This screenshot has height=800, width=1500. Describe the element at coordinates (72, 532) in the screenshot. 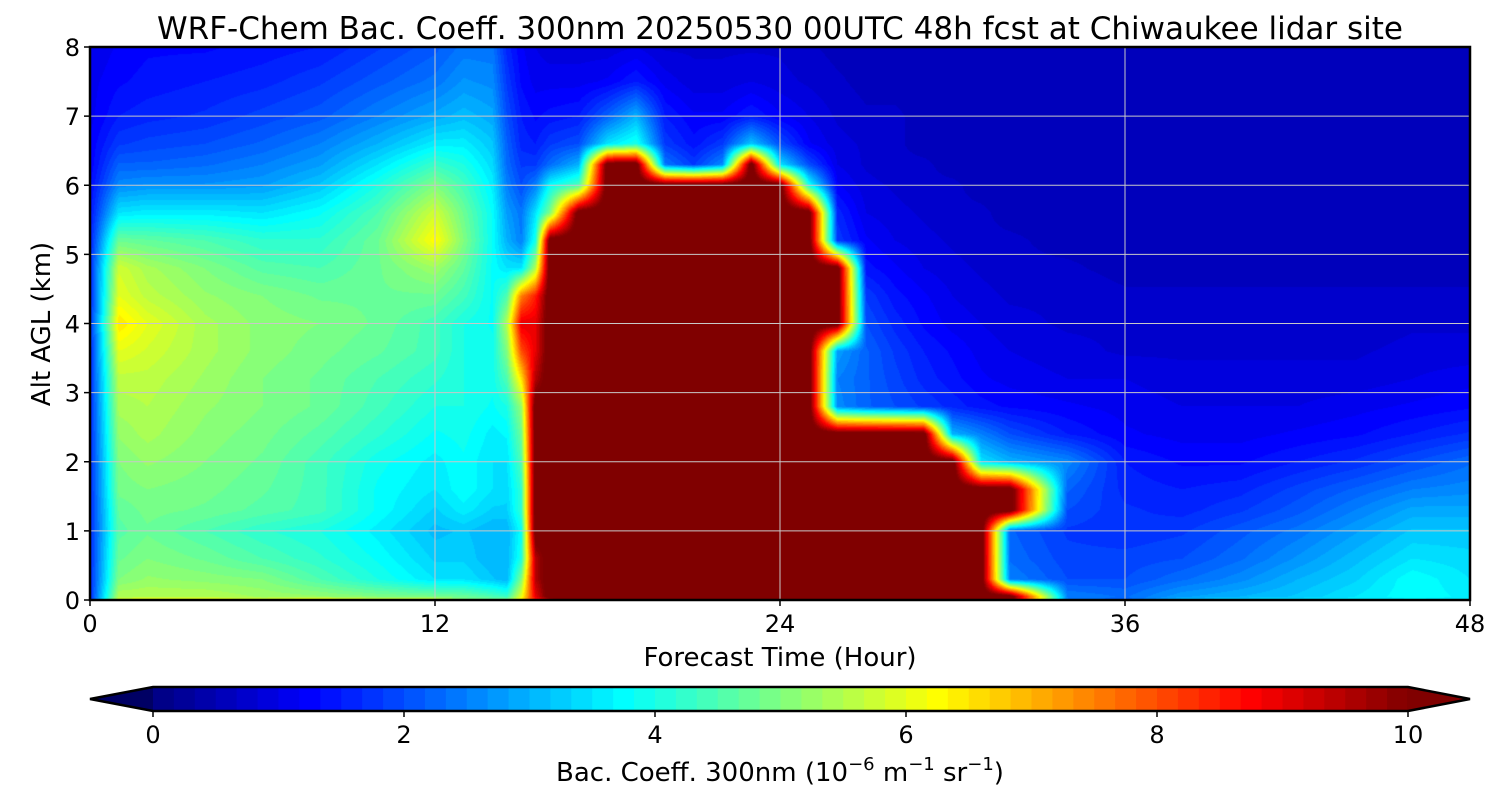

I see `y-tick-label: 1` at that location.